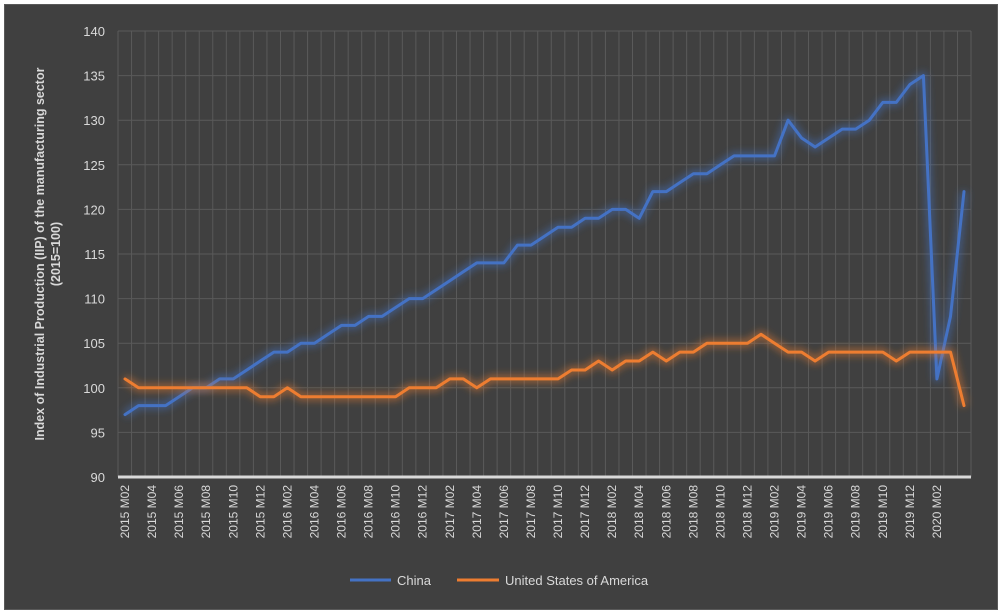 The image size is (1003, 615). What do you see at coordinates (342, 512) in the screenshot?
I see `x-tick-label: 2016 M06` at bounding box center [342, 512].